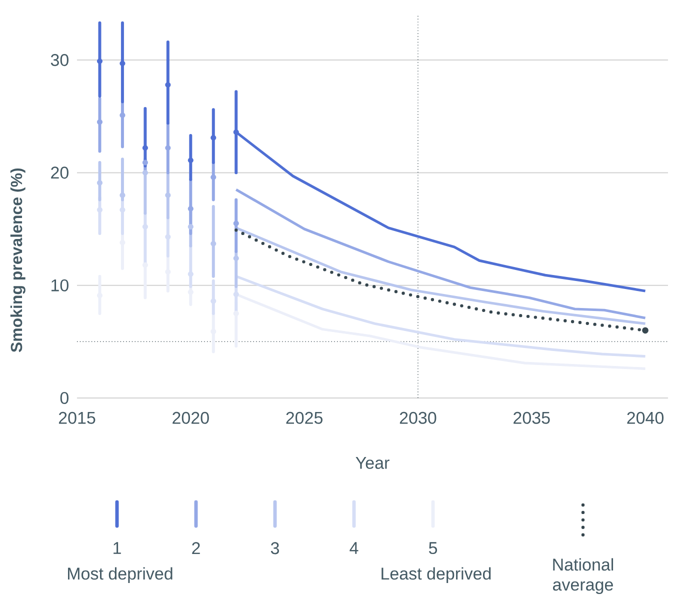 This screenshot has height=605, width=673. I want to click on x-tick-label: 2030, so click(418, 418).